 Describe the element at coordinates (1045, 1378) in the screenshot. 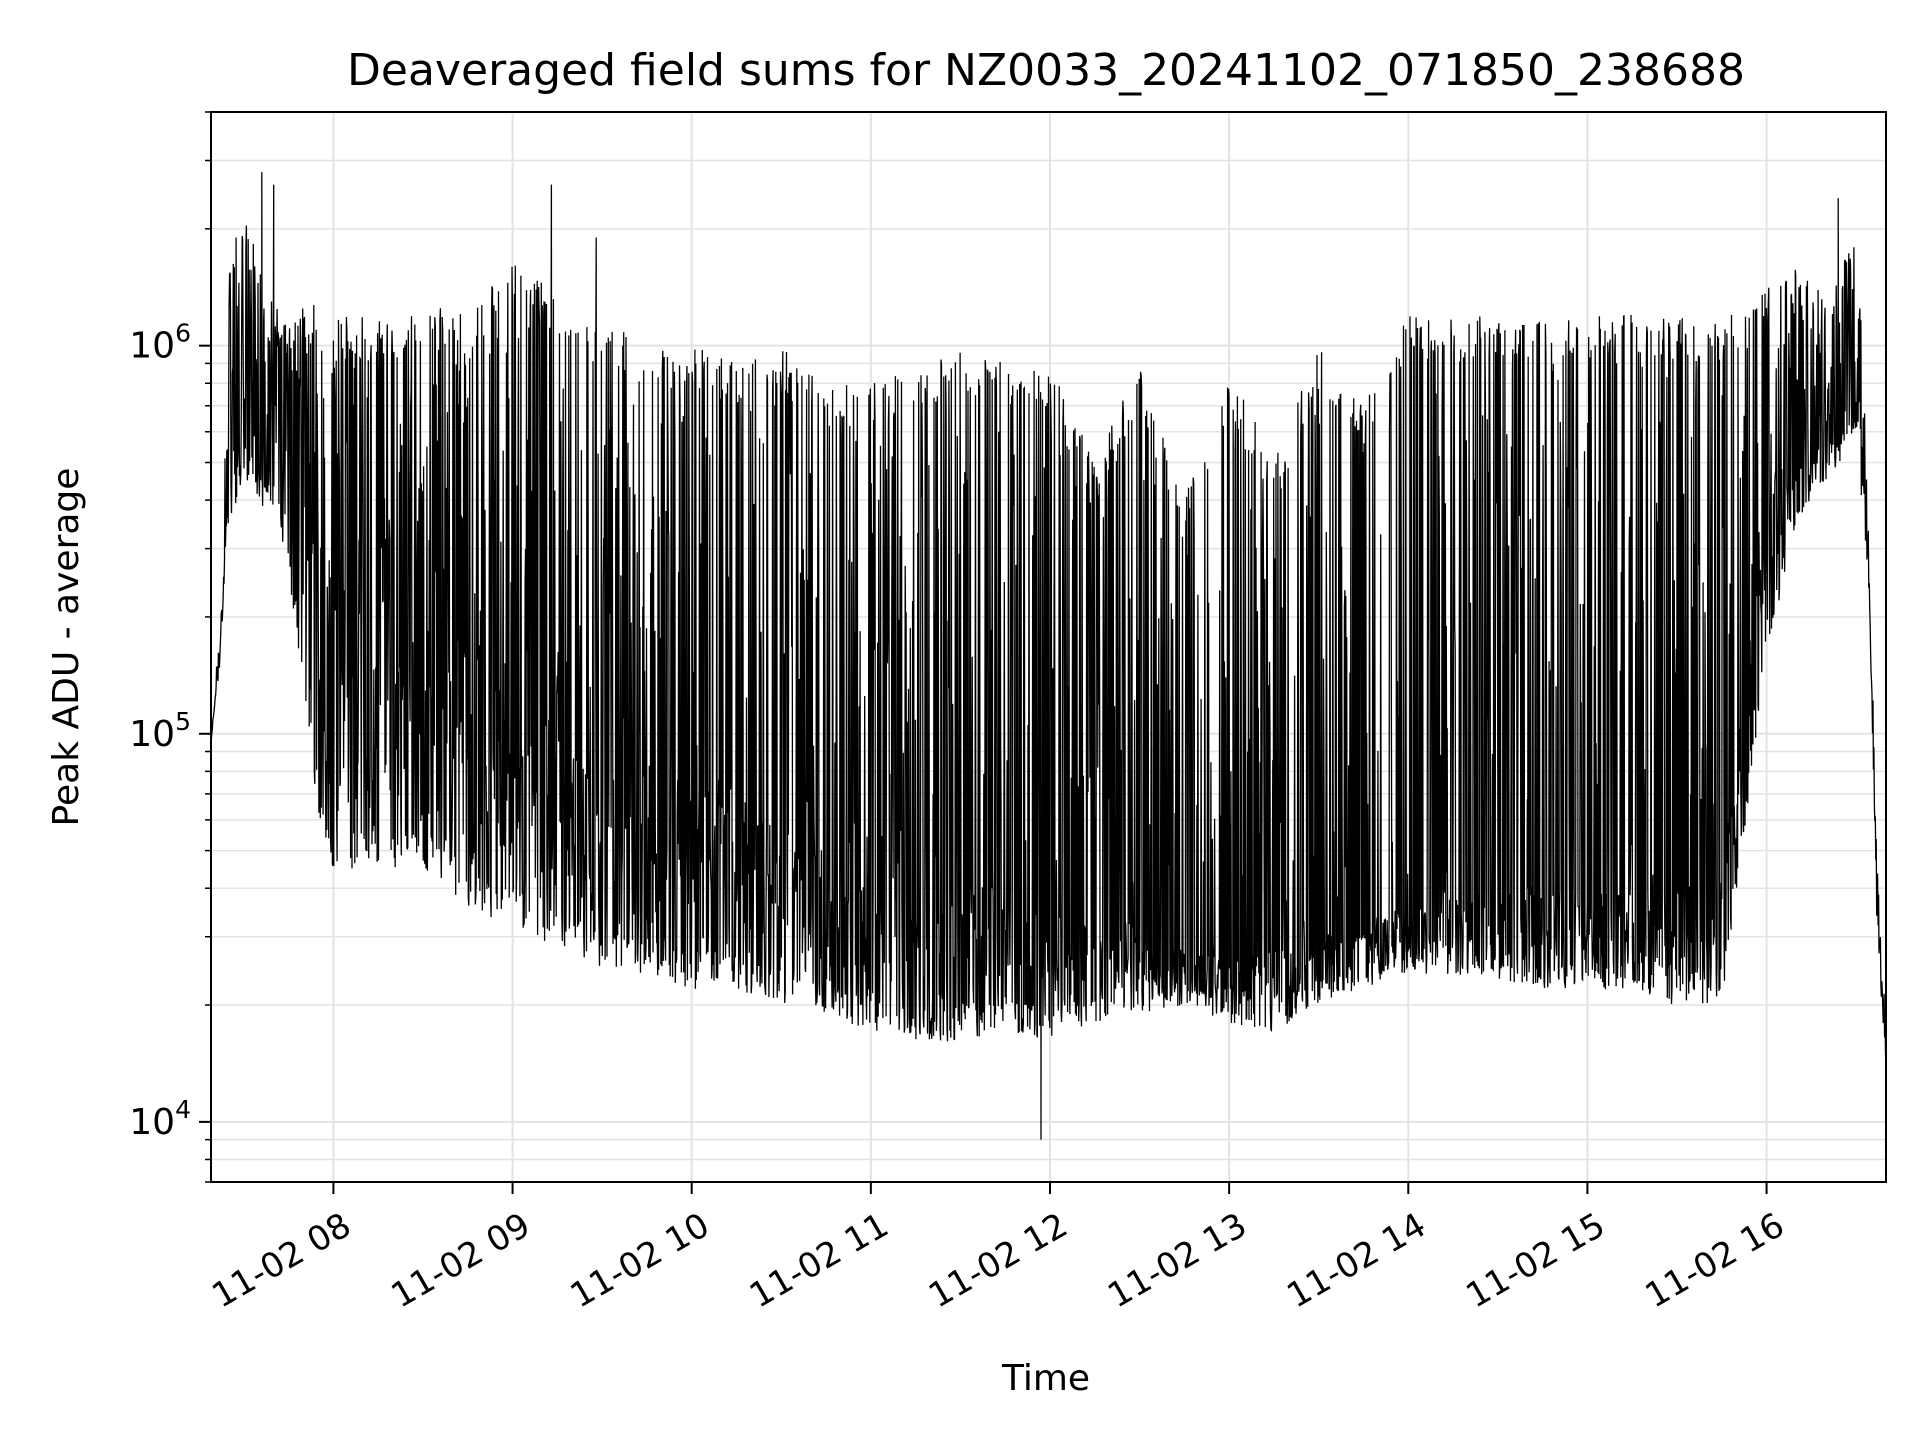

I see `x-axis-label: Time` at that location.